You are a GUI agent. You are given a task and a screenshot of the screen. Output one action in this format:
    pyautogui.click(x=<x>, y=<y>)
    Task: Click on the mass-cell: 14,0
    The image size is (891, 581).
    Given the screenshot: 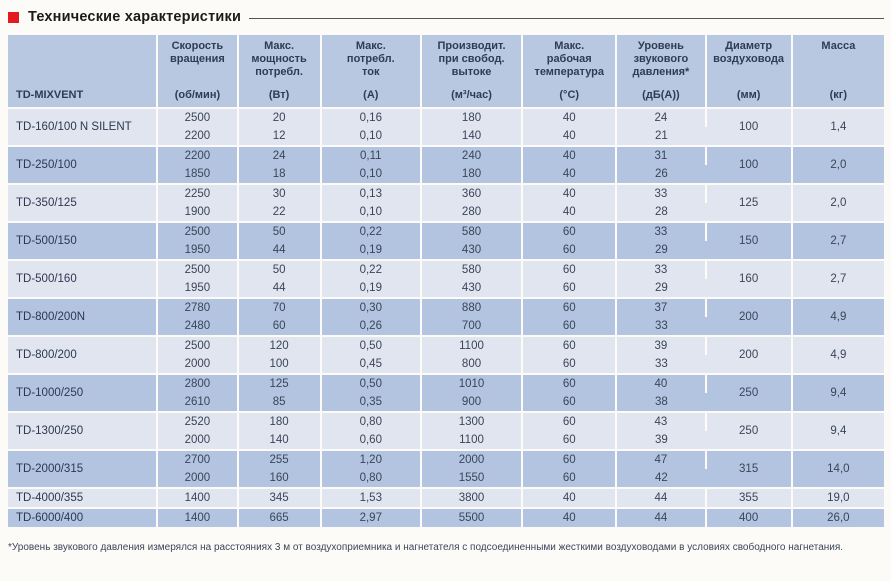 What is the action you would take?
    pyautogui.click(x=837, y=469)
    